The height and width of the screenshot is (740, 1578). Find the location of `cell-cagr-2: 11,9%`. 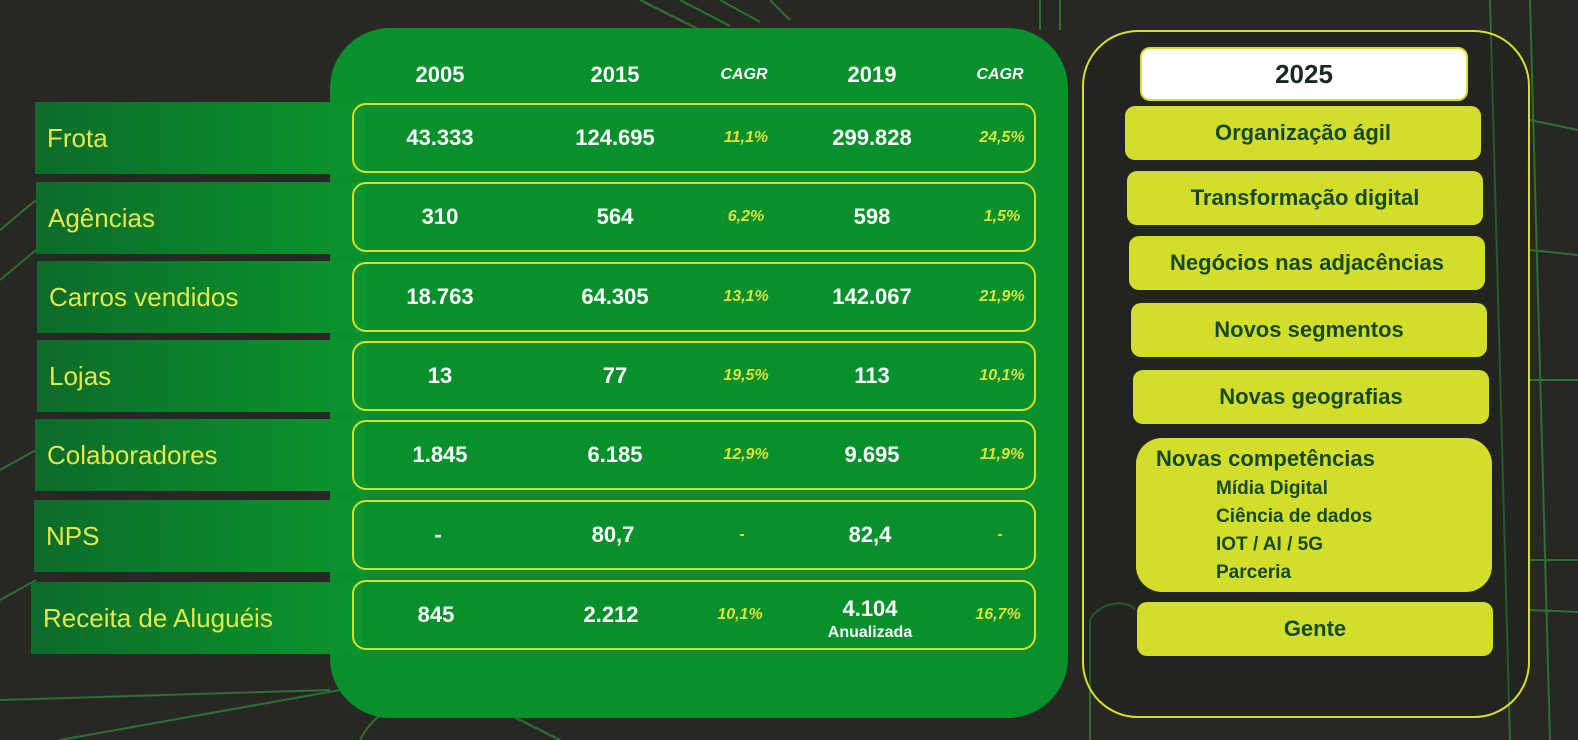

cell-cagr-2: 11,9% is located at coordinates (1002, 454).